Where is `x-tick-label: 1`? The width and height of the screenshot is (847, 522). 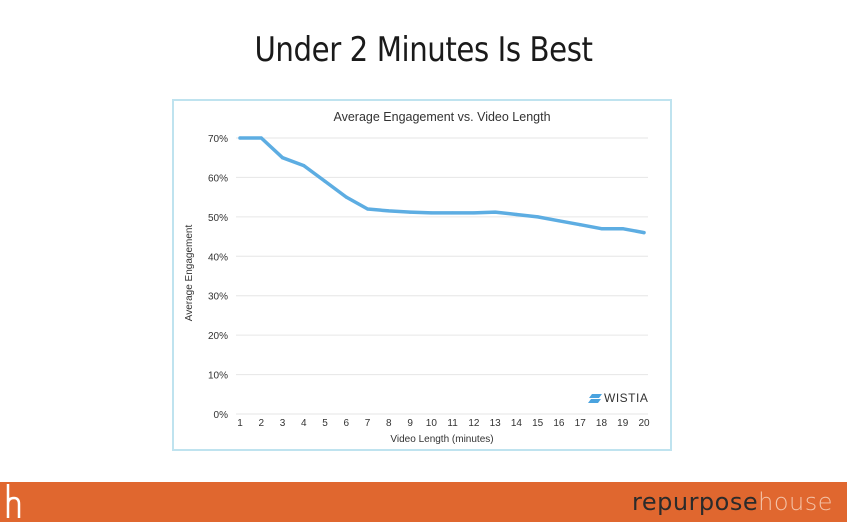 x-tick-label: 1 is located at coordinates (240, 423).